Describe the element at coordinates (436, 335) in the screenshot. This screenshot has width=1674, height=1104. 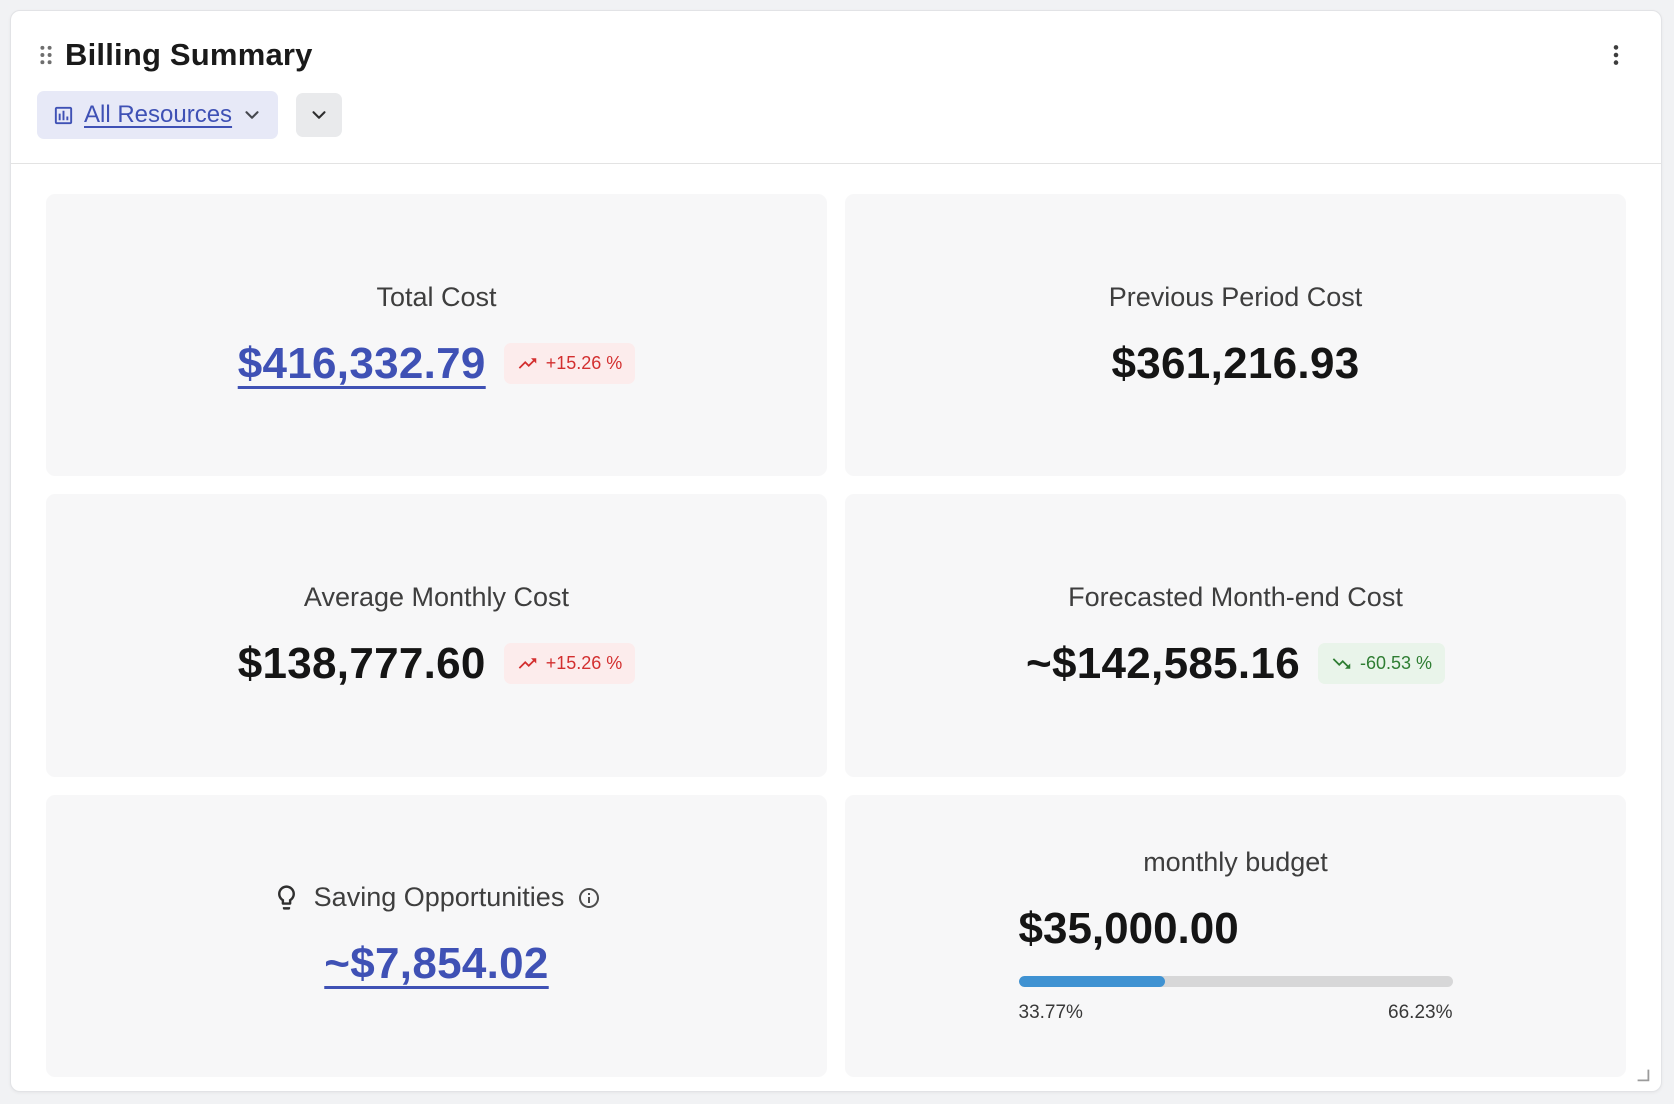
I see `total-cost-tile: Total Cost $416,332.79 +15.26 %` at that location.